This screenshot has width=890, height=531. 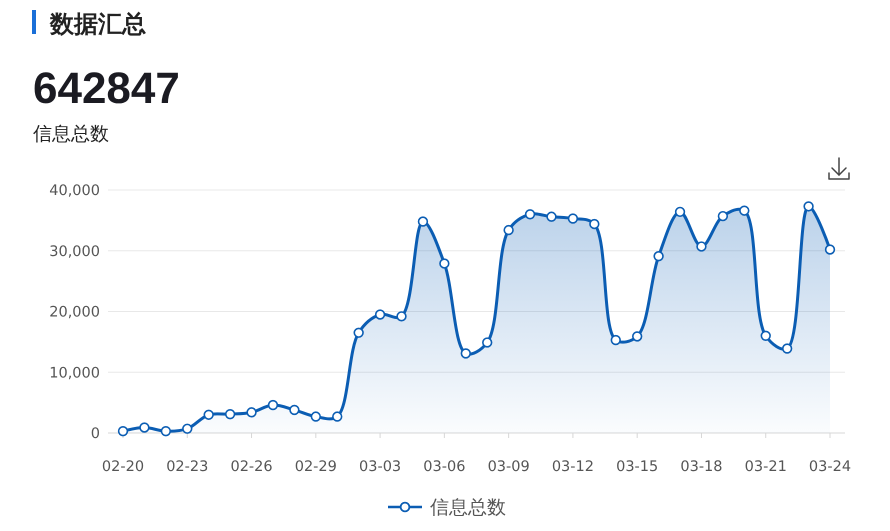 I want to click on chart-title: 数据汇总, so click(x=97, y=24).